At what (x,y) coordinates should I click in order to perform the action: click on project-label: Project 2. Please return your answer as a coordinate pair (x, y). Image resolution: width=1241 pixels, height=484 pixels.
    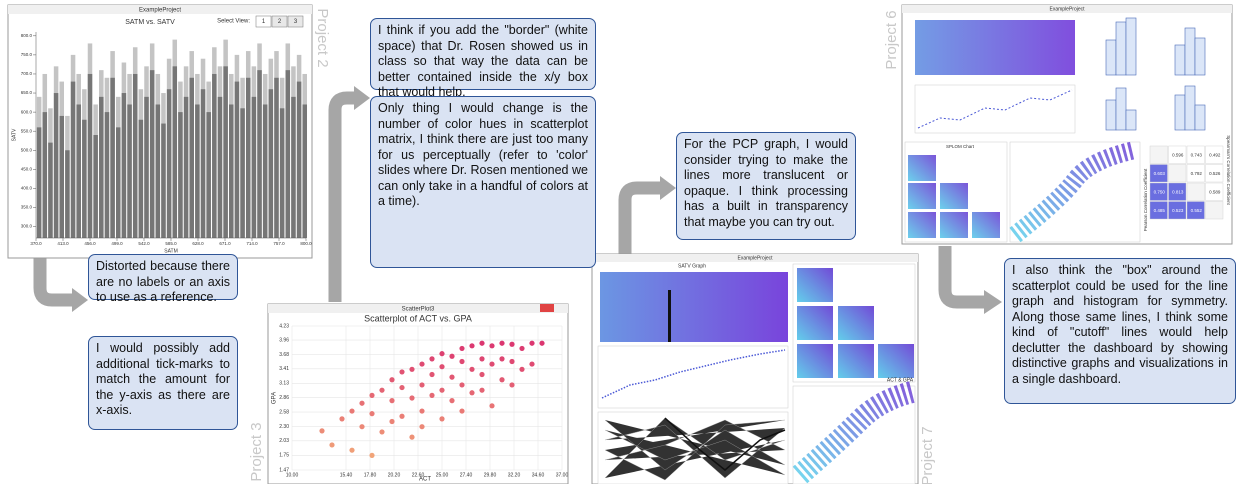
    Looking at the image, I should click on (322, 37).